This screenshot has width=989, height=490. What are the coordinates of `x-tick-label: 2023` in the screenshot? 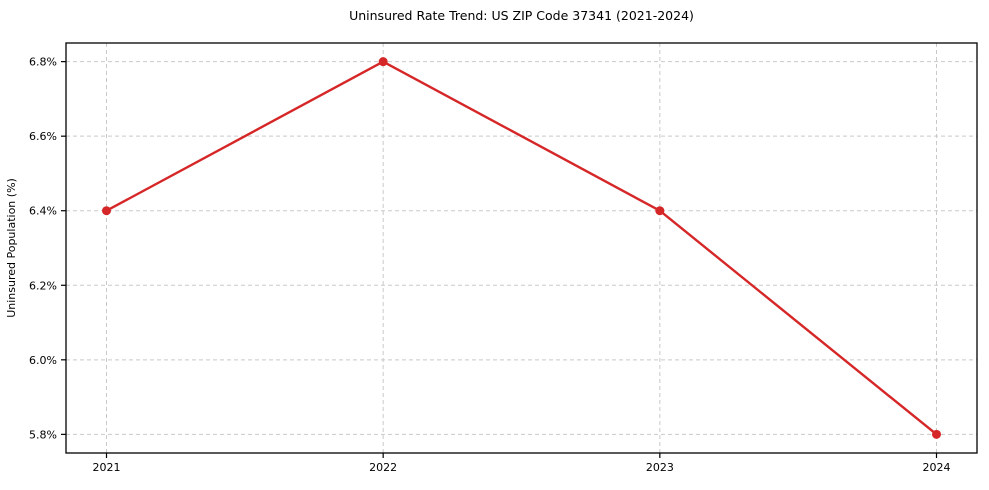 It's located at (660, 467).